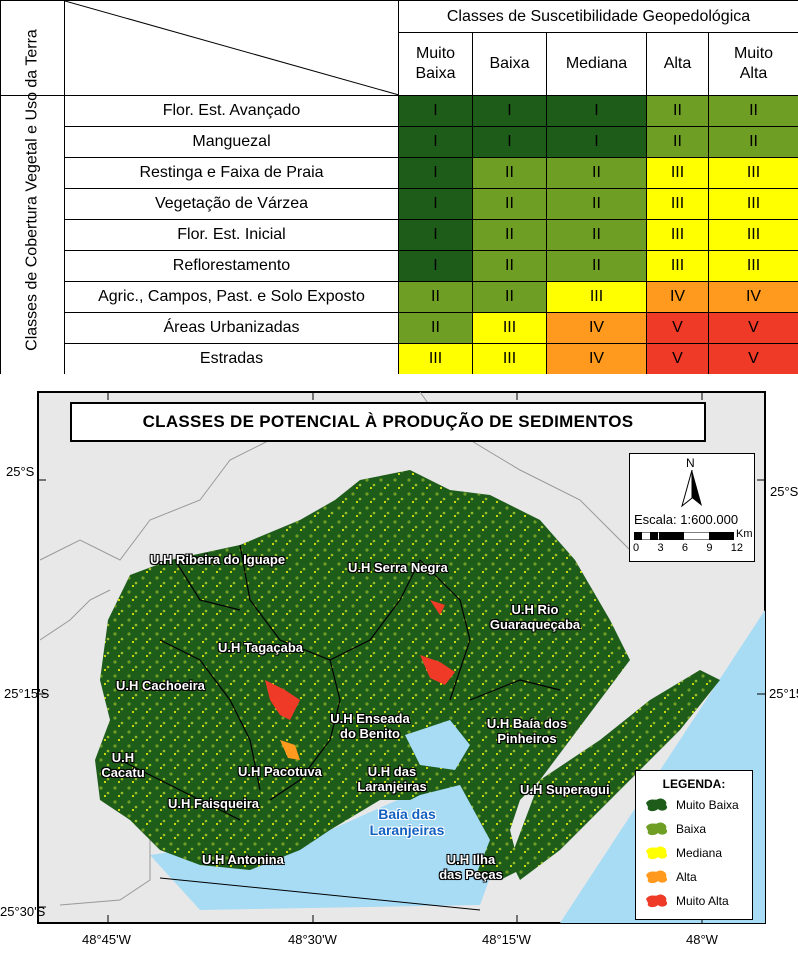 The width and height of the screenshot is (798, 968). Describe the element at coordinates (675, 829) in the screenshot. I see `legend-item: Baixa` at that location.